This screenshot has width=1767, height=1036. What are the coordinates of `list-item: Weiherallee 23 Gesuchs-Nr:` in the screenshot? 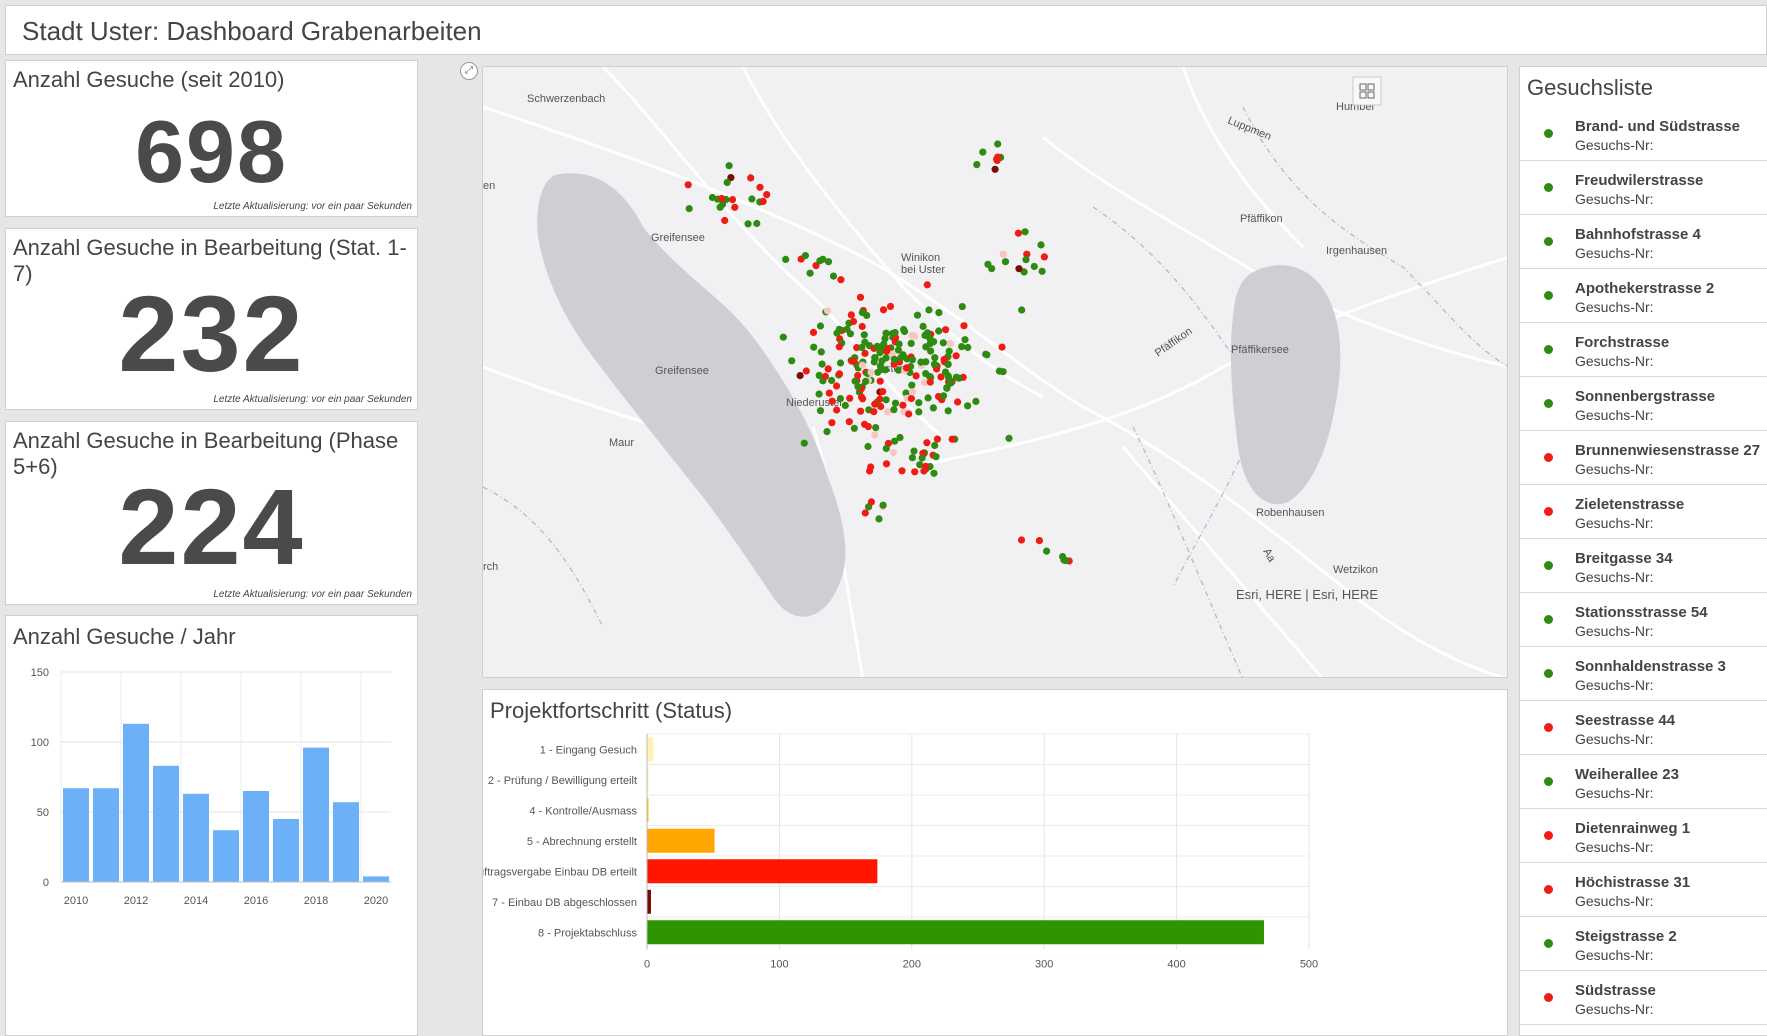 It's located at (1643, 782).